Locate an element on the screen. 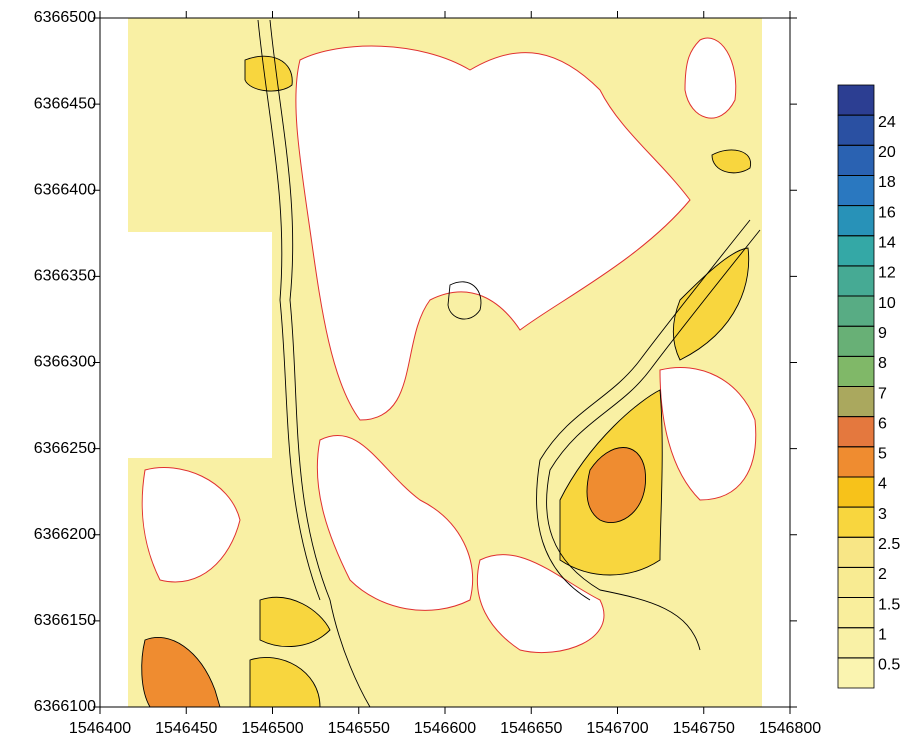 The height and width of the screenshot is (744, 909). y-tick-label: 6366400 is located at coordinates (65, 189).